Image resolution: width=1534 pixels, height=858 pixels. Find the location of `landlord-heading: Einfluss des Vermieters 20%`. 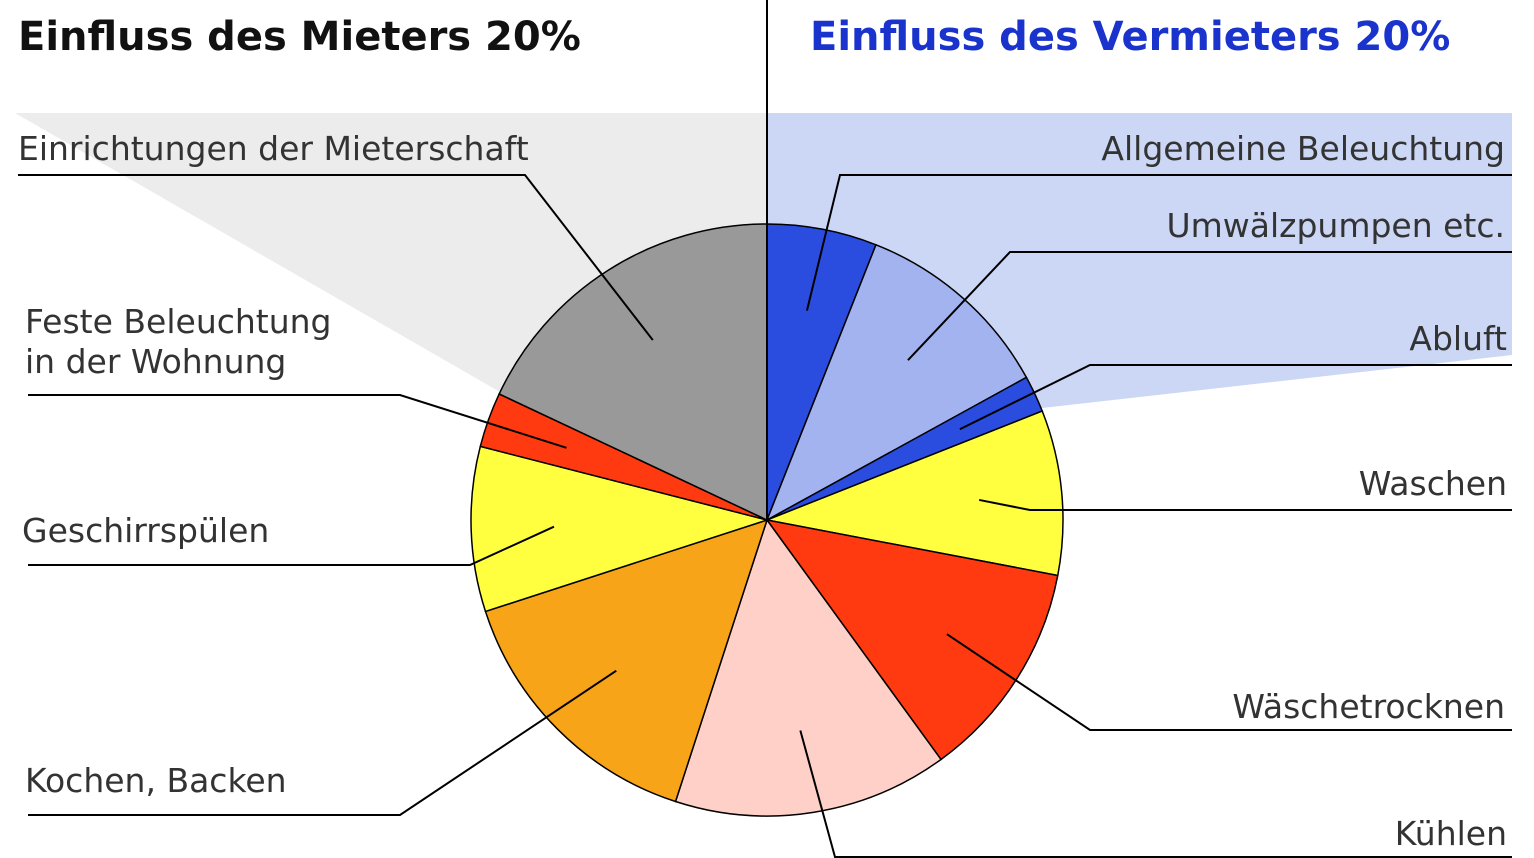

landlord-heading: Einfluss des Vermieters 20% is located at coordinates (1130, 37).